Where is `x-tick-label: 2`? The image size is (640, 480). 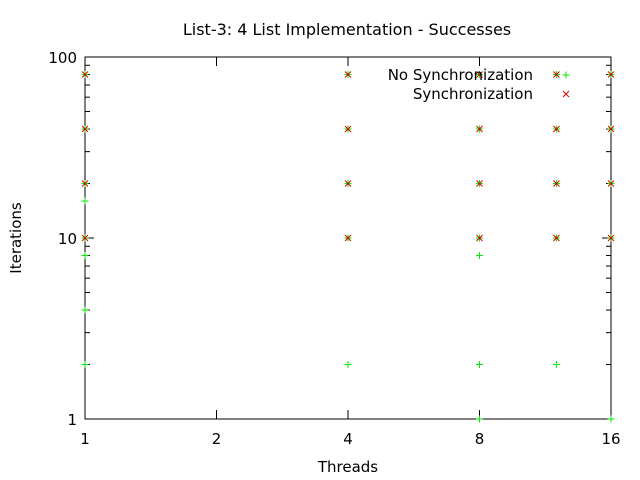
x-tick-label: 2 is located at coordinates (217, 439).